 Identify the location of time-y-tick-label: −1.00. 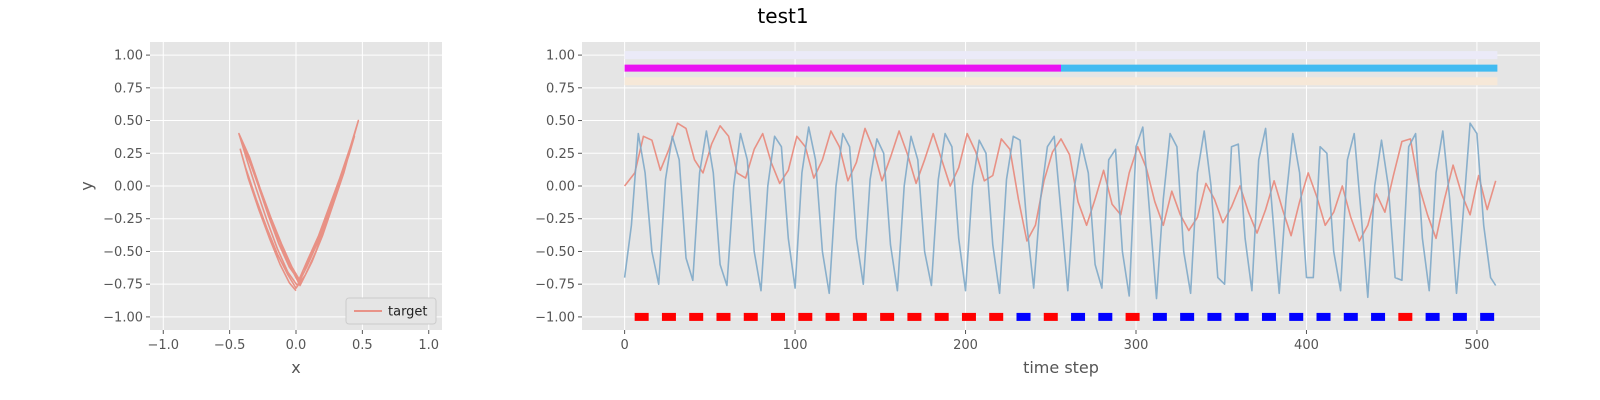
(555, 317).